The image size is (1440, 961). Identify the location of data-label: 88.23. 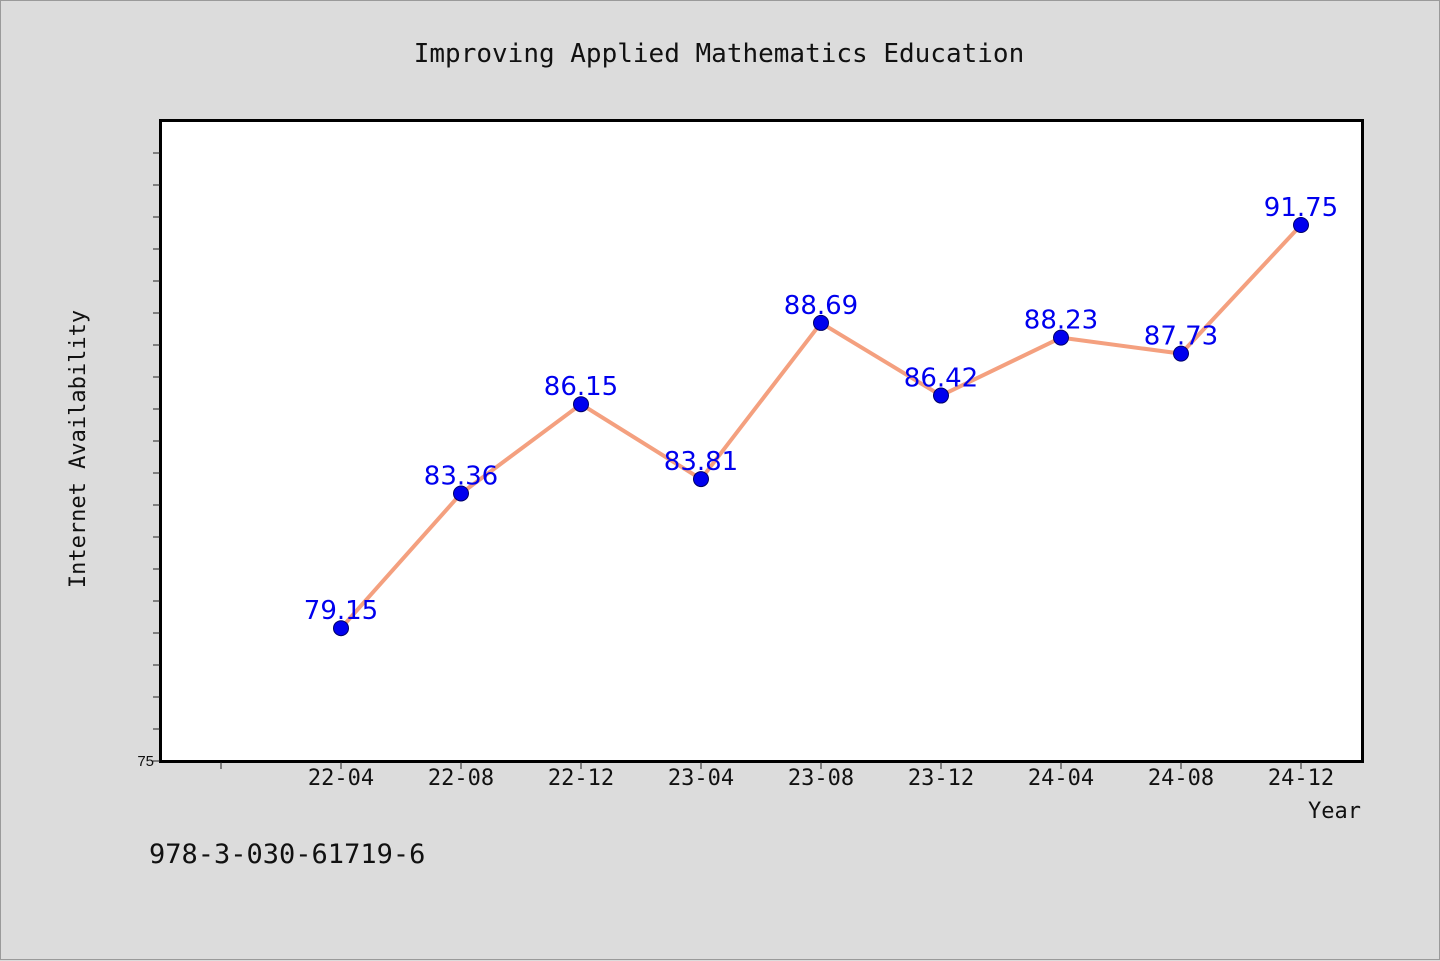
(1061, 321).